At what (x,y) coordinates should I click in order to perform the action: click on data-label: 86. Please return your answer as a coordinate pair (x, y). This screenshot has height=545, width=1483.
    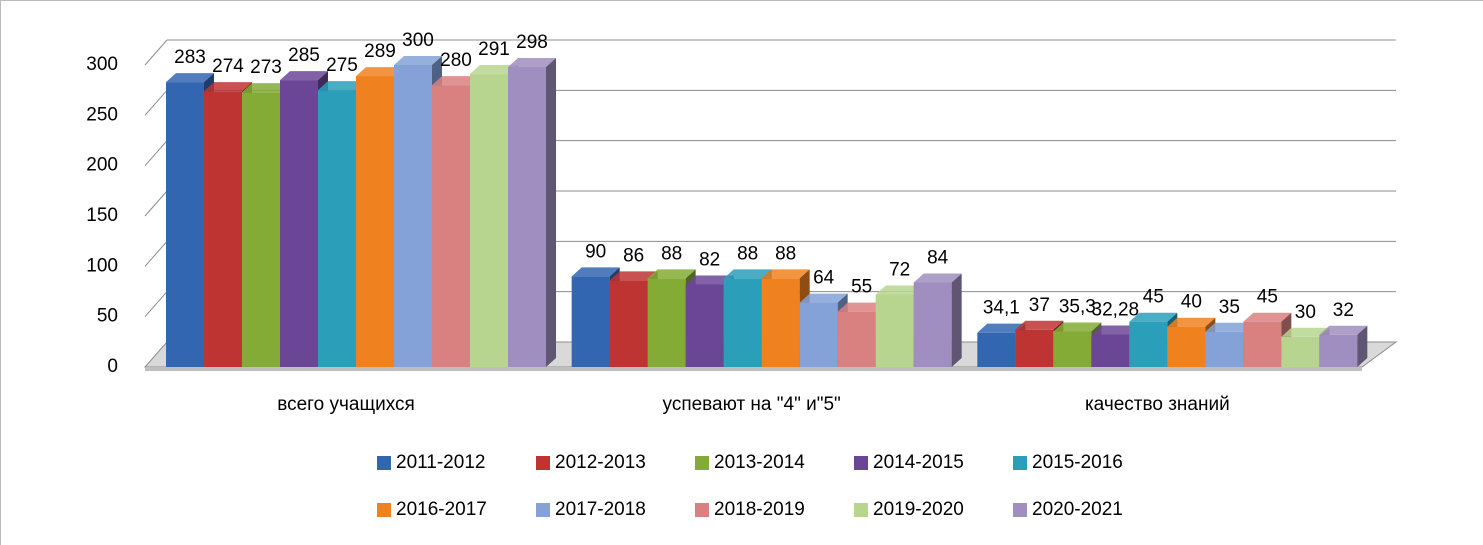
    Looking at the image, I should click on (633, 255).